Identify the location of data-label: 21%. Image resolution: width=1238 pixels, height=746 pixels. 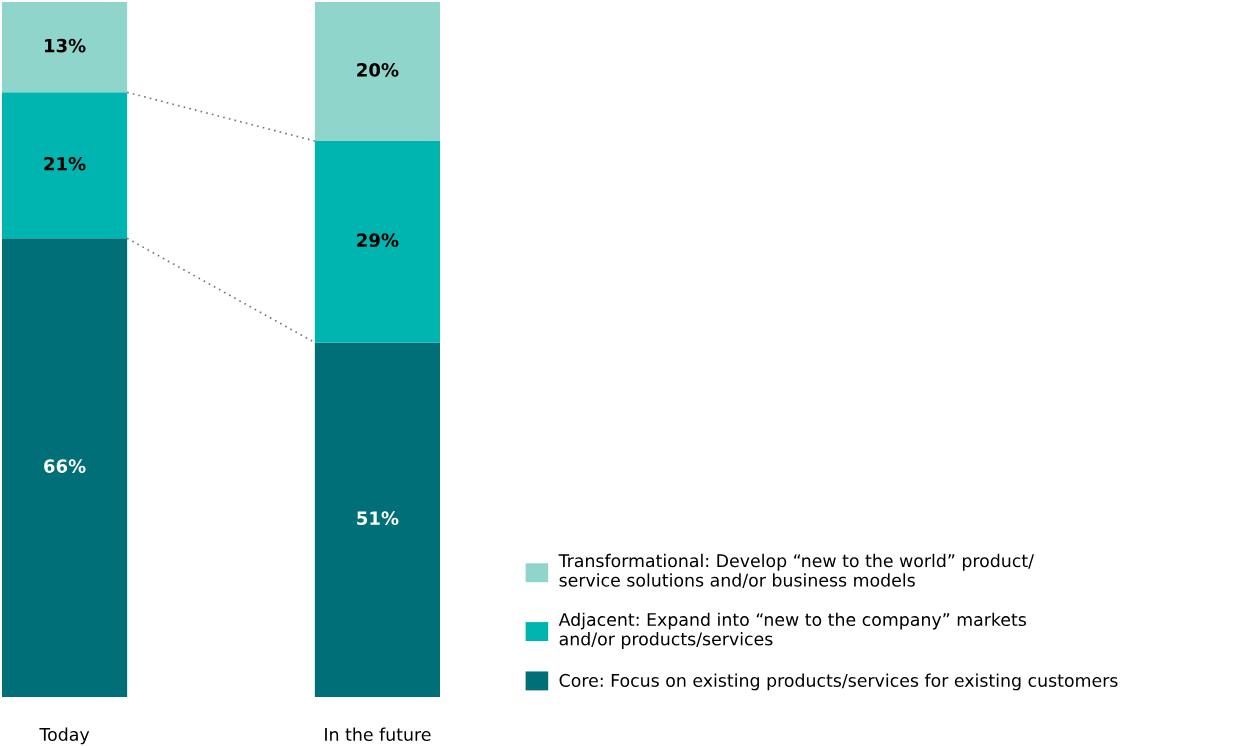
(65, 163).